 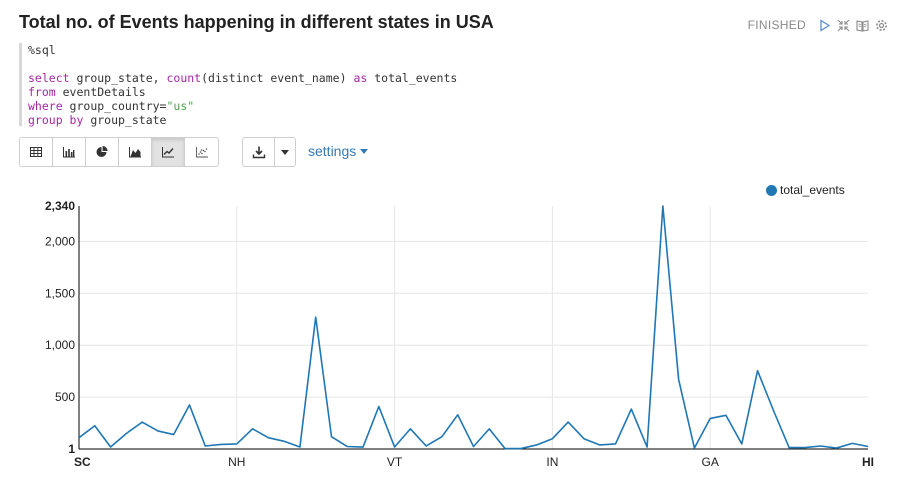 I want to click on bar-chart-button, so click(x=69, y=152).